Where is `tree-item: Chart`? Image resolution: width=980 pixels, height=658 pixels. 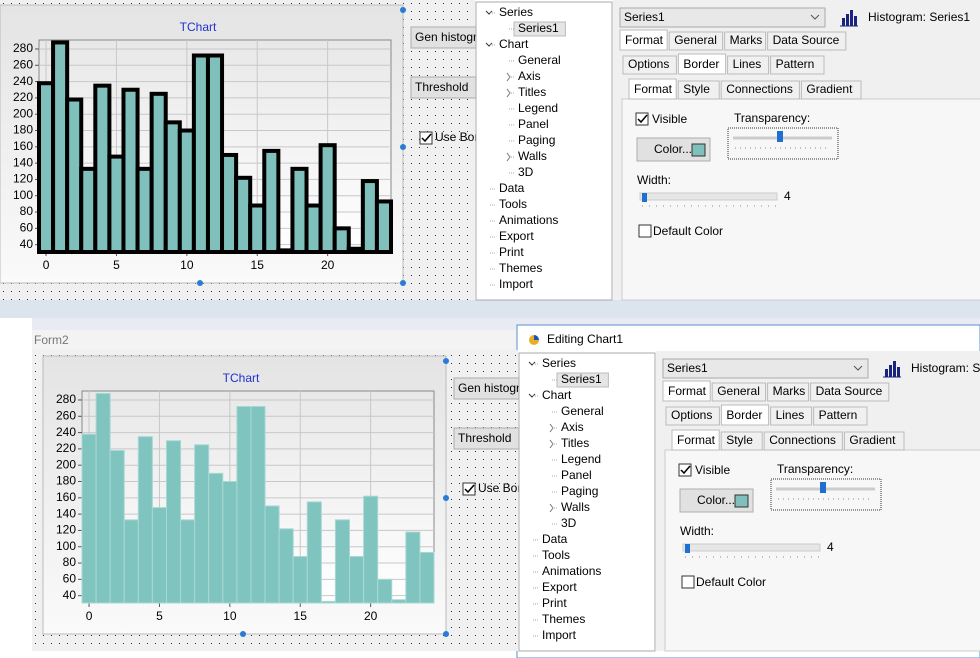
tree-item: Chart is located at coordinates (557, 395).